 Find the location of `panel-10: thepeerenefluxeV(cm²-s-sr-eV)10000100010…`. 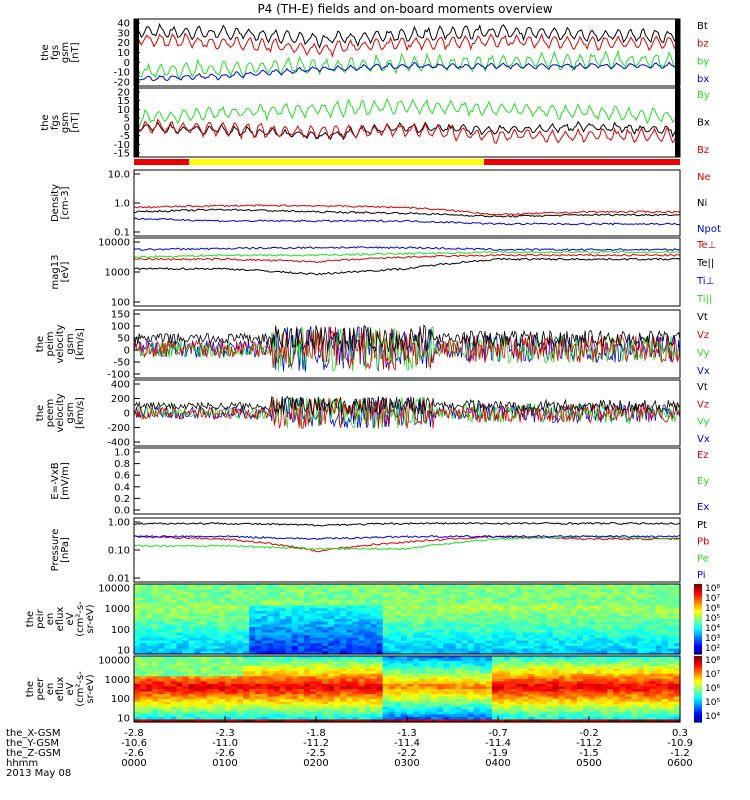

panel-10: thepeerenefluxeV(cm²-s-sr-eV)10000100010… is located at coordinates (372, 690).